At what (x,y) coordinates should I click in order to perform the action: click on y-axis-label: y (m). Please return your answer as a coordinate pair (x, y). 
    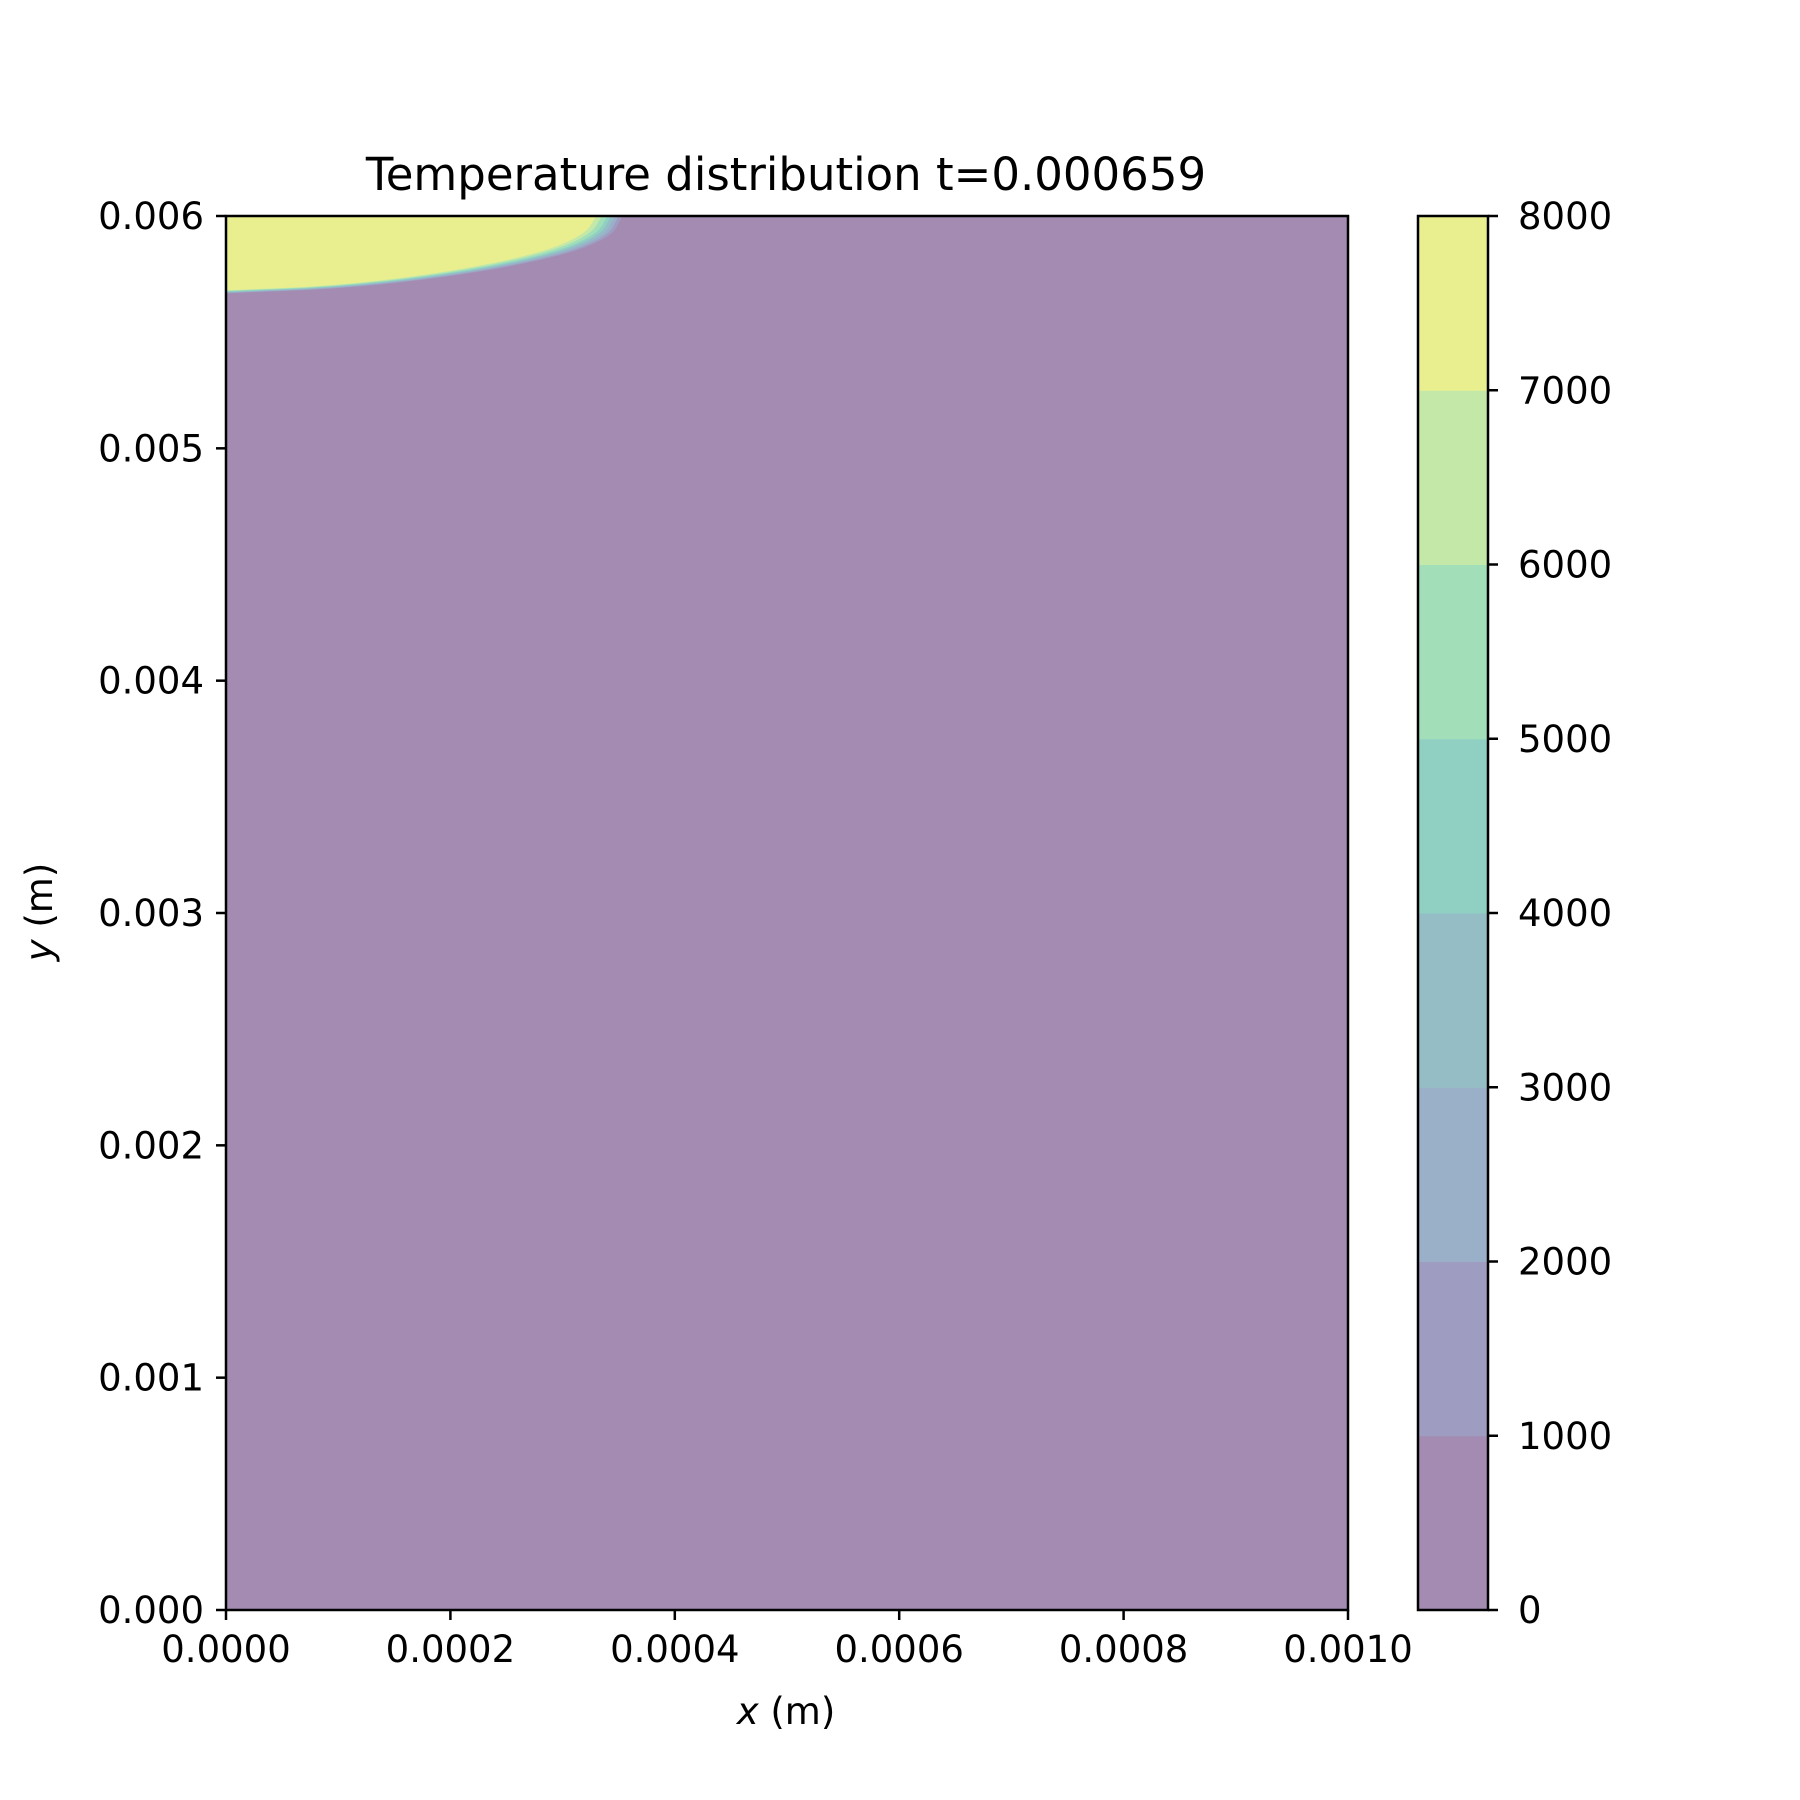
    Looking at the image, I should click on (39, 913).